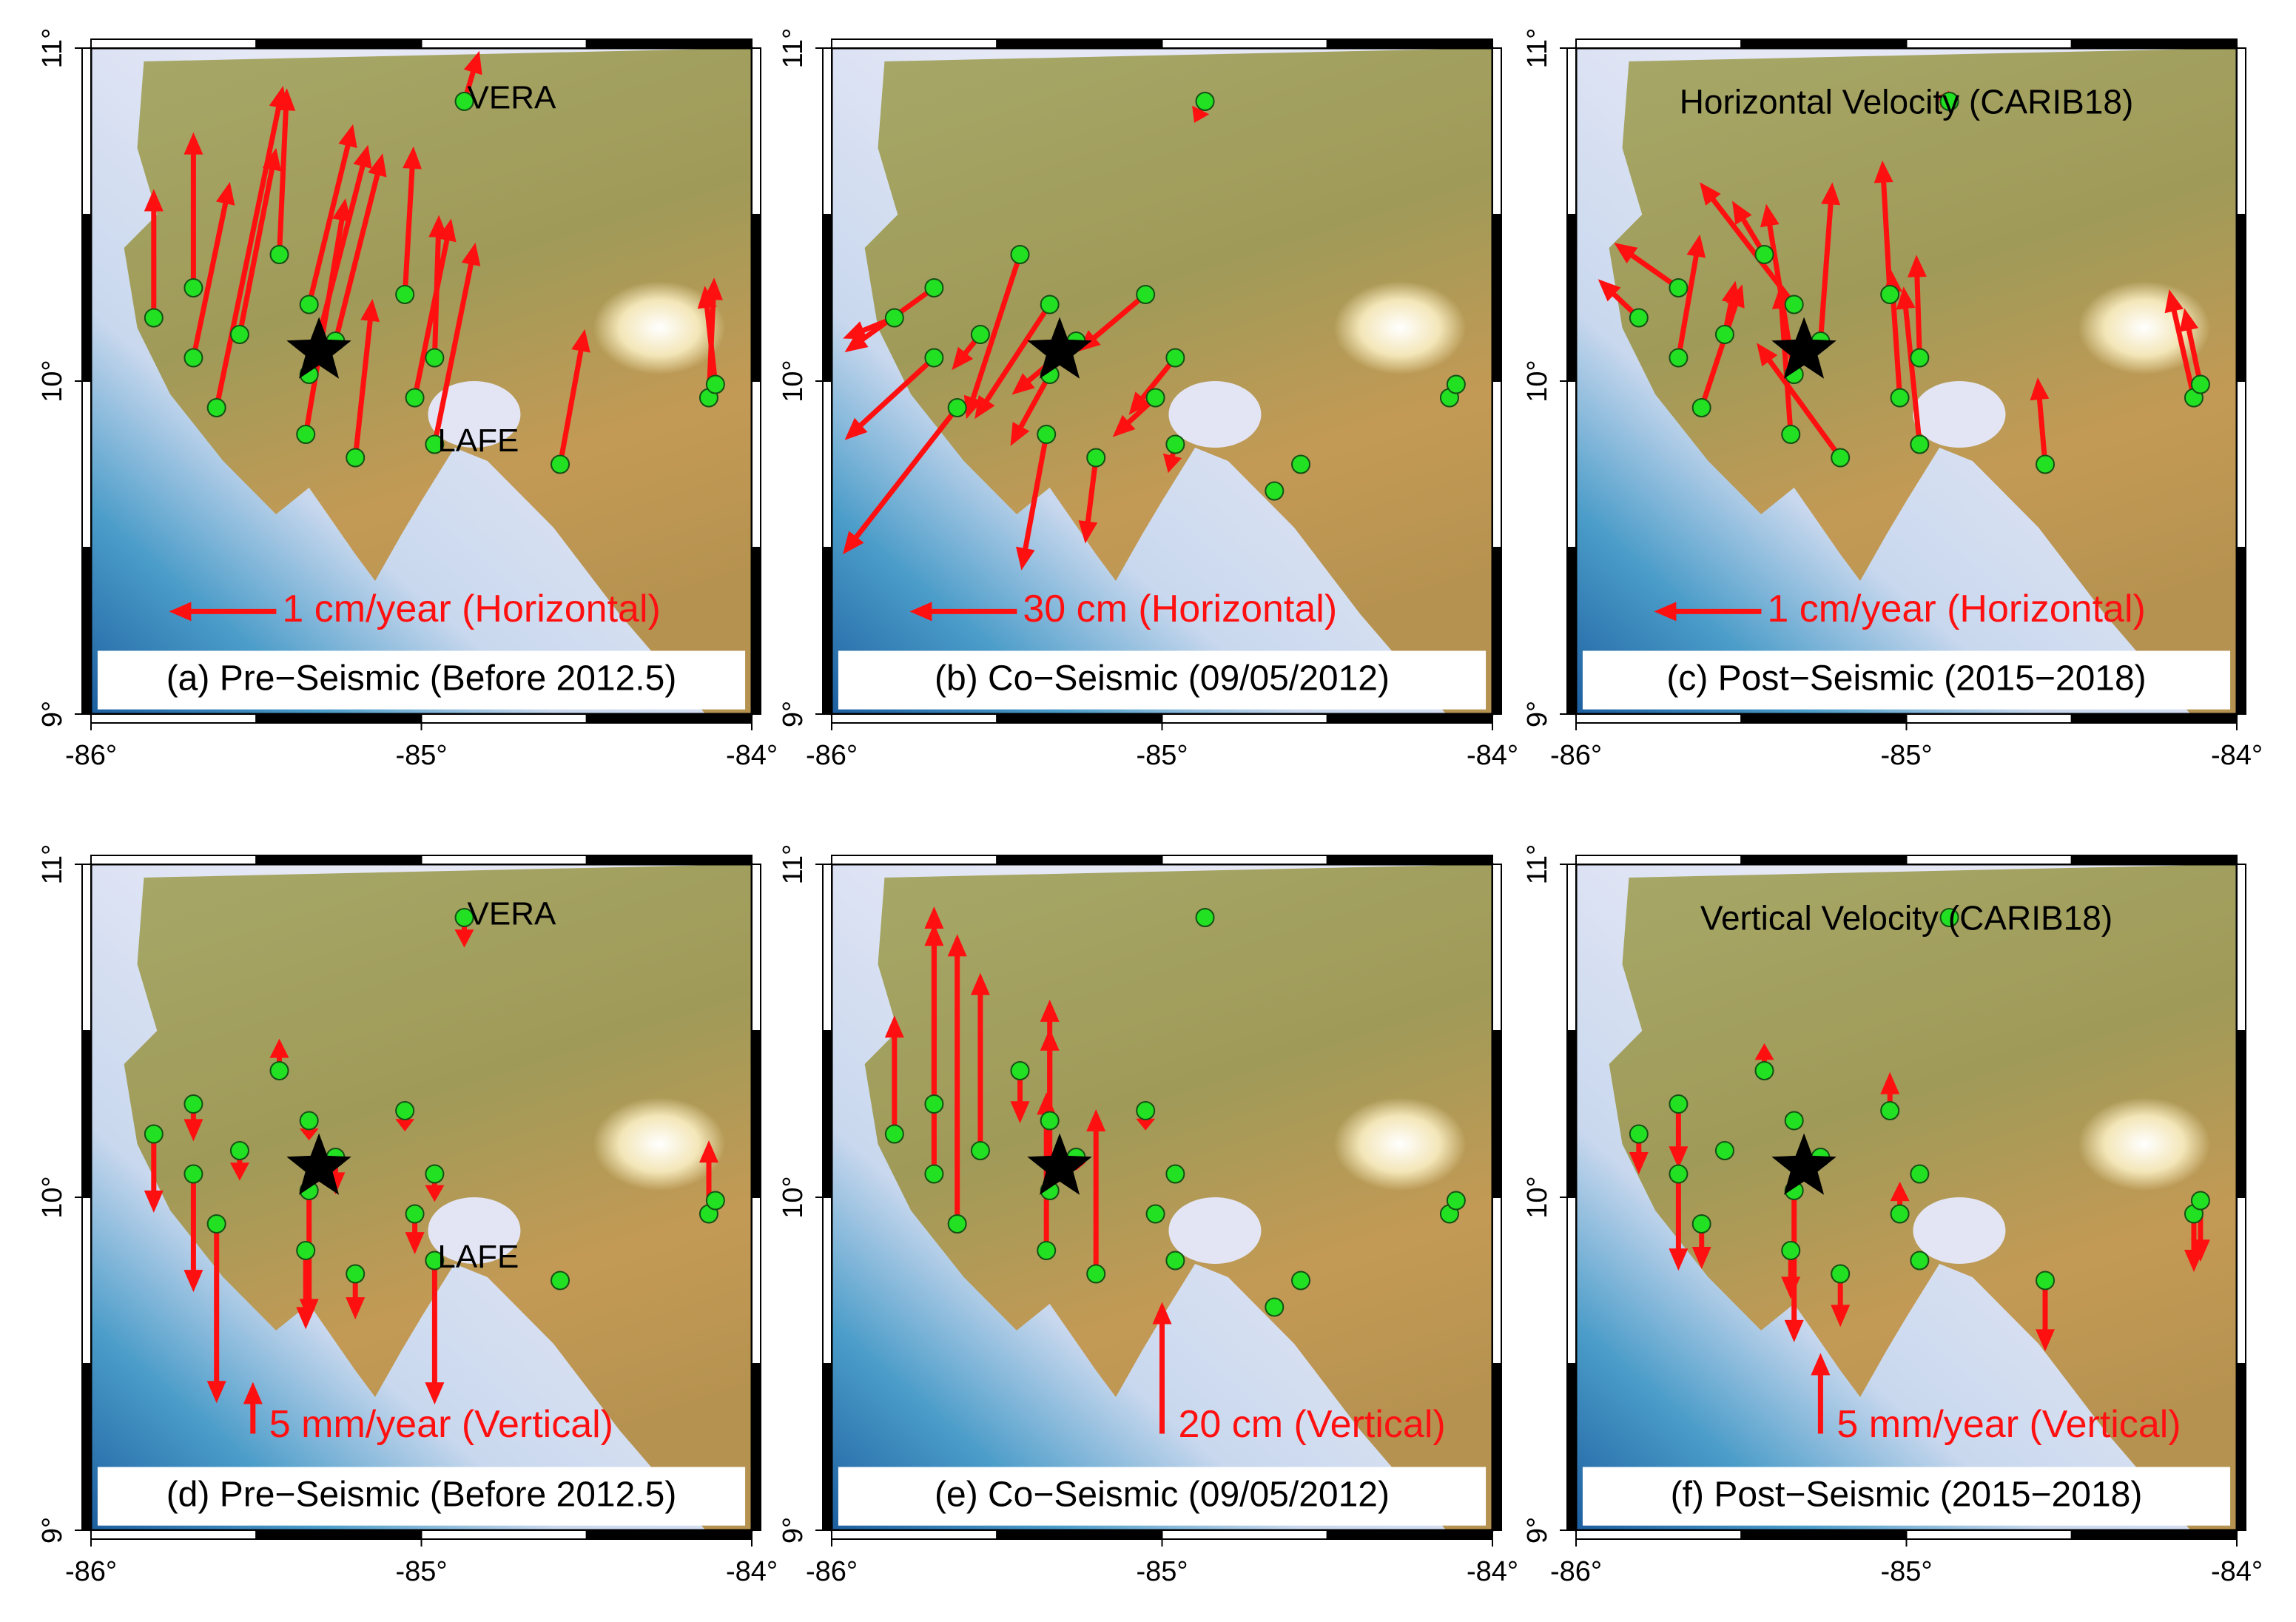 The width and height of the screenshot is (2296, 1622). Describe the element at coordinates (963, 612) in the screenshot. I see `scale-arrow` at that location.